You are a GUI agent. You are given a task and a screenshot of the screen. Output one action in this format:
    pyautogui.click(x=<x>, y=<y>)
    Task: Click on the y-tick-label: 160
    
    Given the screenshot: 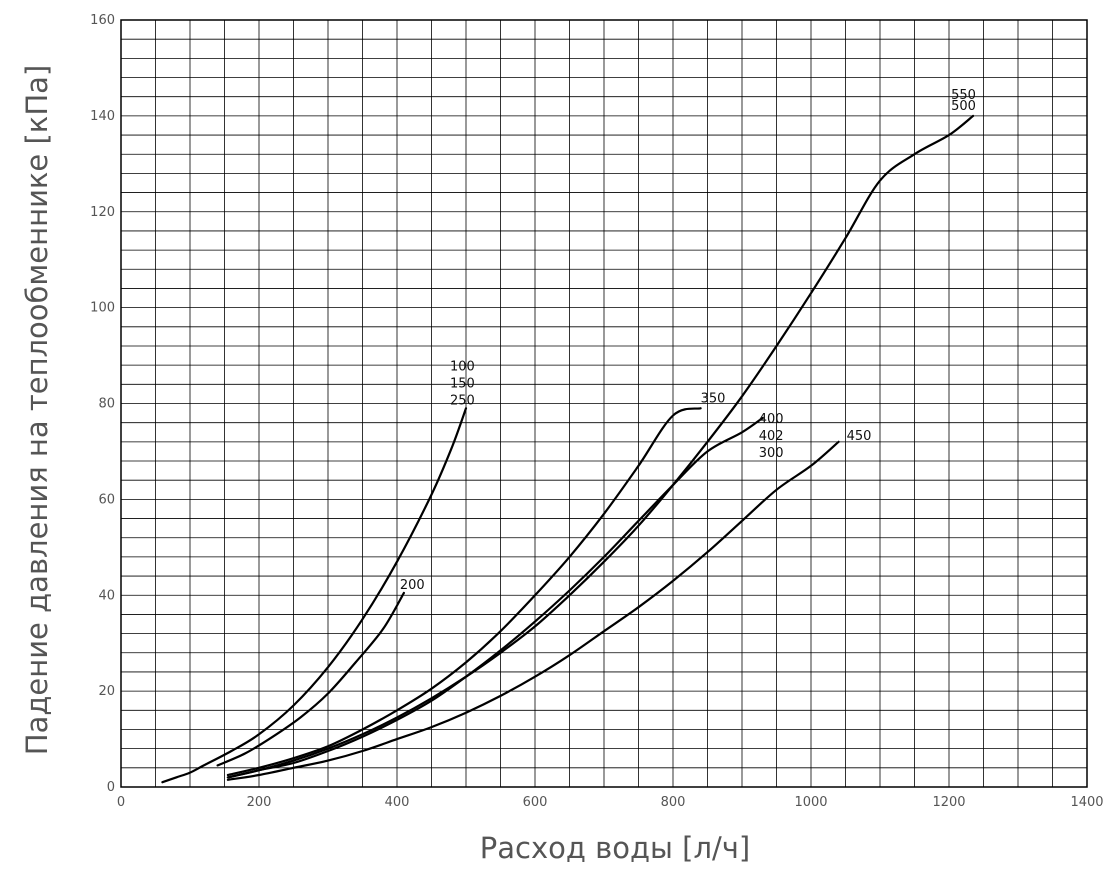 What is the action you would take?
    pyautogui.click(x=102, y=20)
    